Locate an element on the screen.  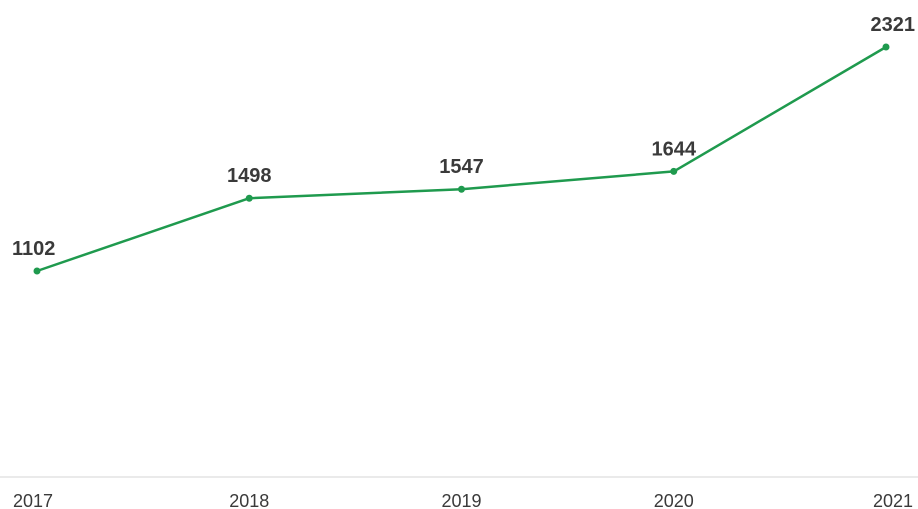
data-point-2020 is located at coordinates (674, 171).